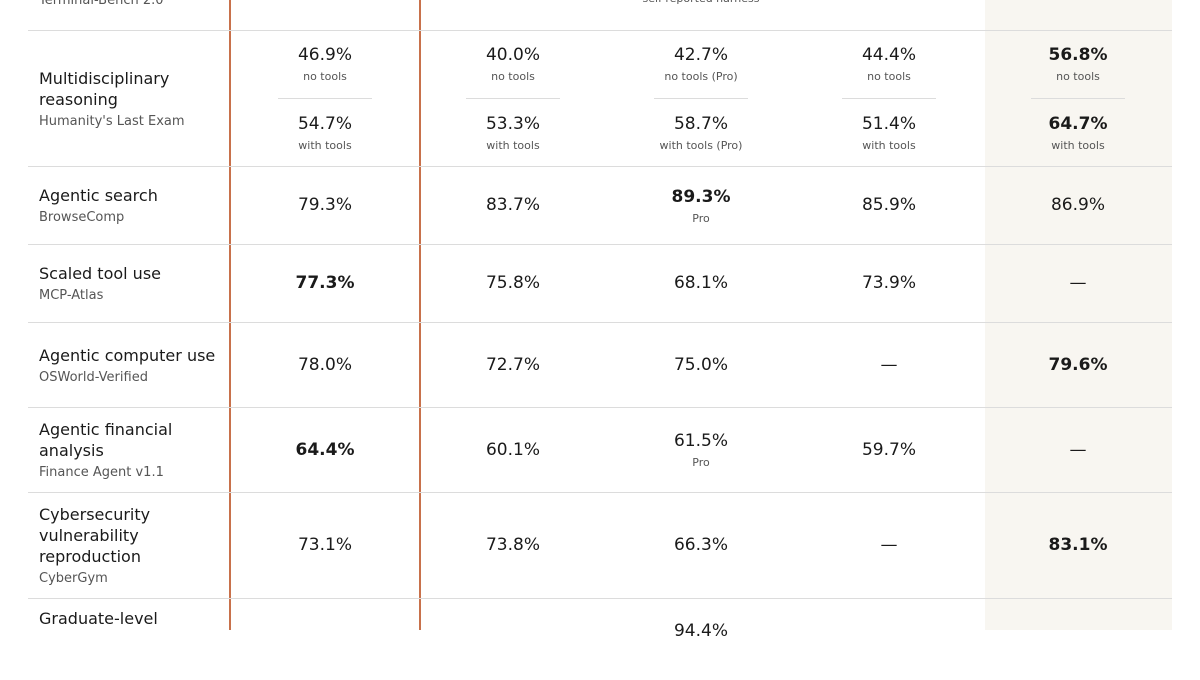 This screenshot has width=1200, height=680. What do you see at coordinates (98, 618) in the screenshot?
I see `label: Graduate-level` at bounding box center [98, 618].